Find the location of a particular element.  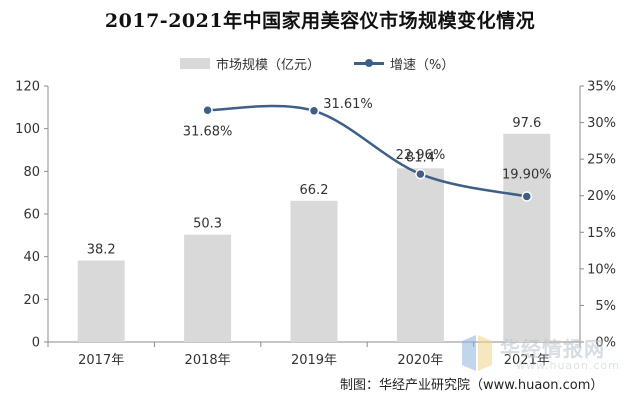

source-note: 制图：华经产业研究院（www.huaon.com） is located at coordinates (472, 385).